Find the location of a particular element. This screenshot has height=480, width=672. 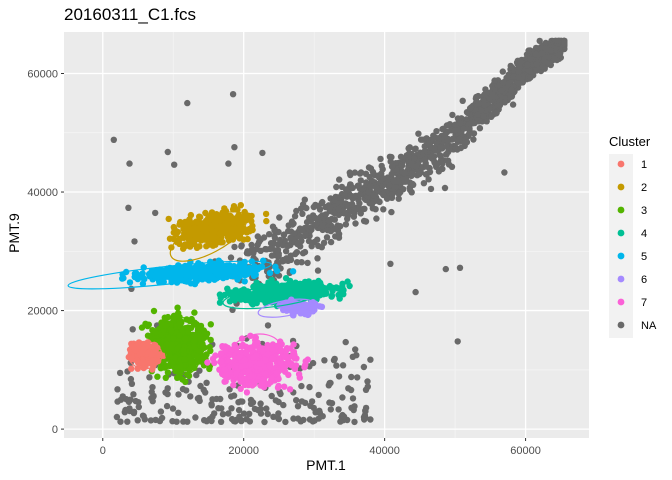

legend-label-7: 7 is located at coordinates (644, 303).